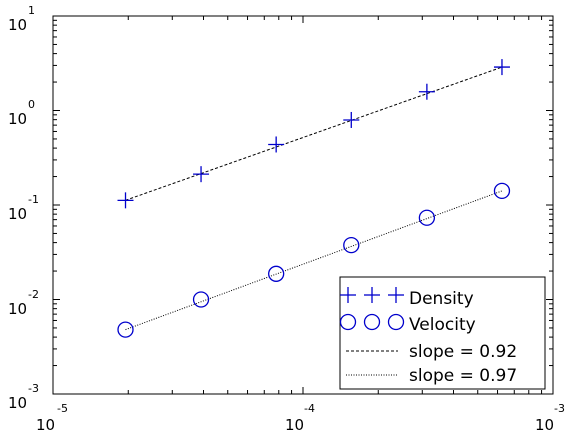  What do you see at coordinates (559, 408) in the screenshot?
I see `x-tick-label-3-exp: -3` at bounding box center [559, 408].